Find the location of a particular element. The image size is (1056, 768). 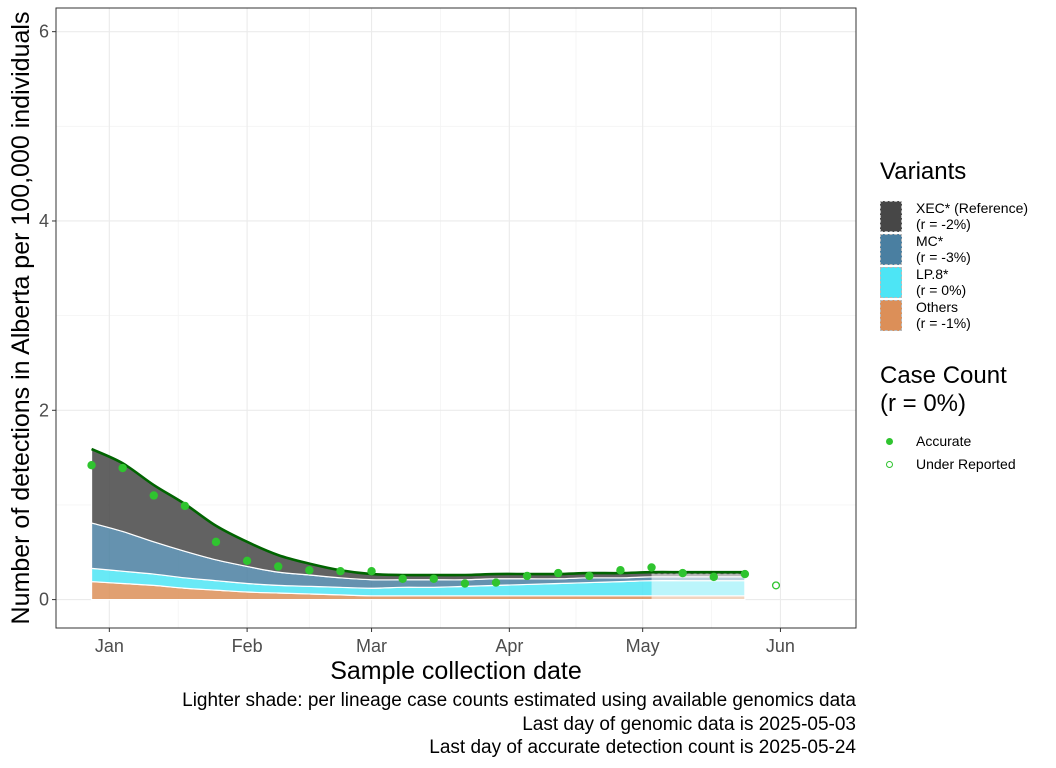

y-tick-label: 6 is located at coordinates (44, 32).